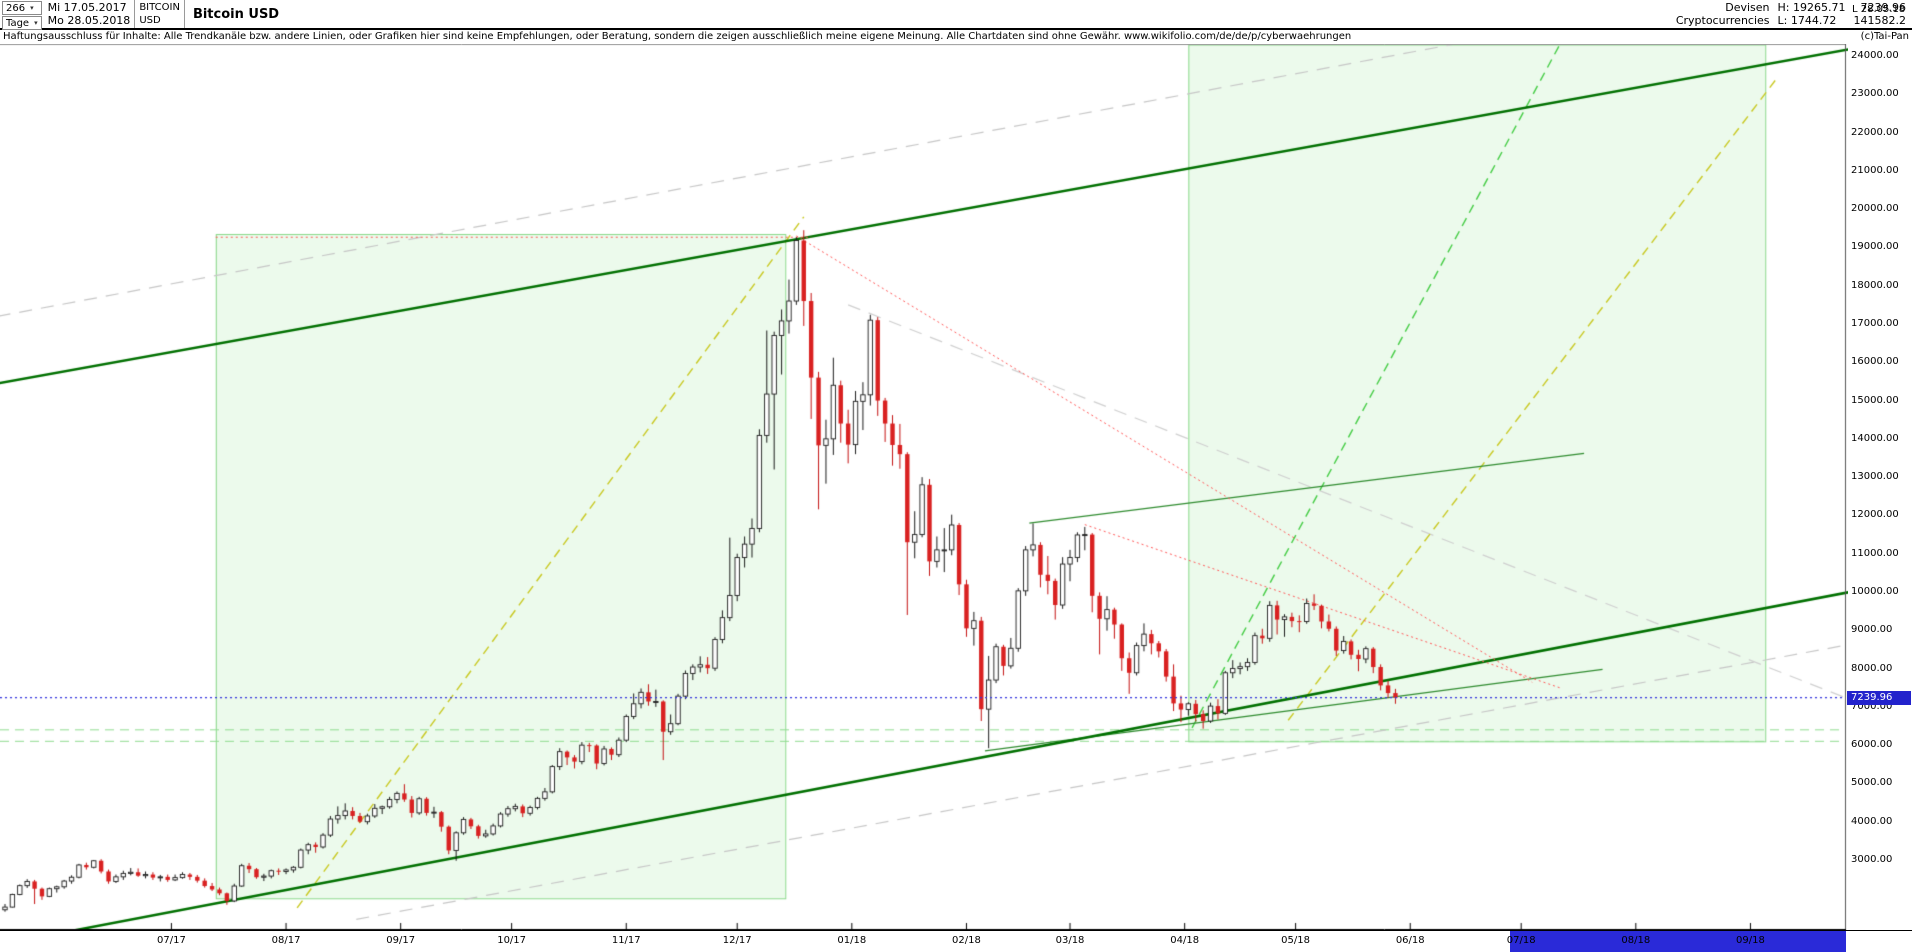 Image resolution: width=1912 pixels, height=952 pixels. What do you see at coordinates (1879, 697) in the screenshot?
I see `current-price-badge: 7239.96` at bounding box center [1879, 697].